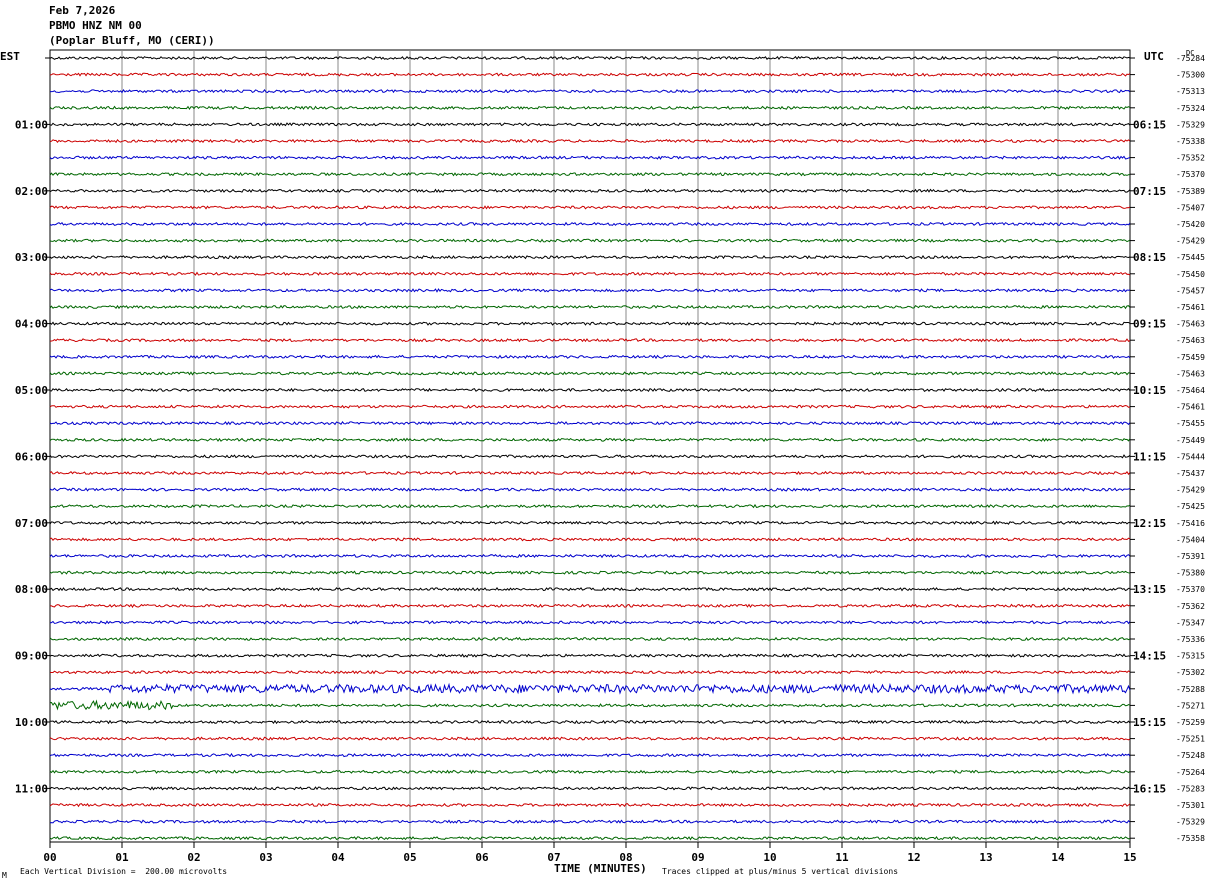 The height and width of the screenshot is (886, 1210). What do you see at coordinates (31, 324) in the screenshot?
I see `left-hour-label: 04:00` at bounding box center [31, 324].